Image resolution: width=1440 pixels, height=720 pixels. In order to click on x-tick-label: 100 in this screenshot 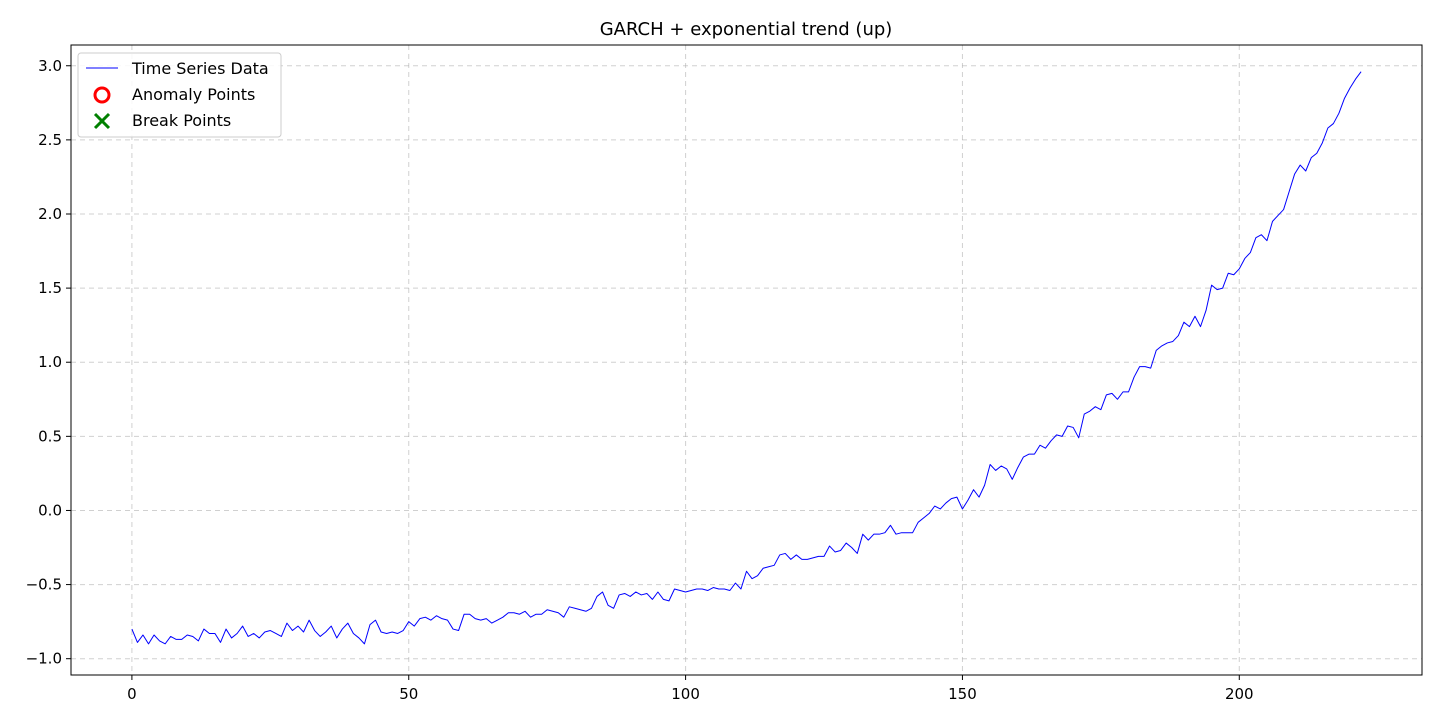, I will do `click(685, 694)`.